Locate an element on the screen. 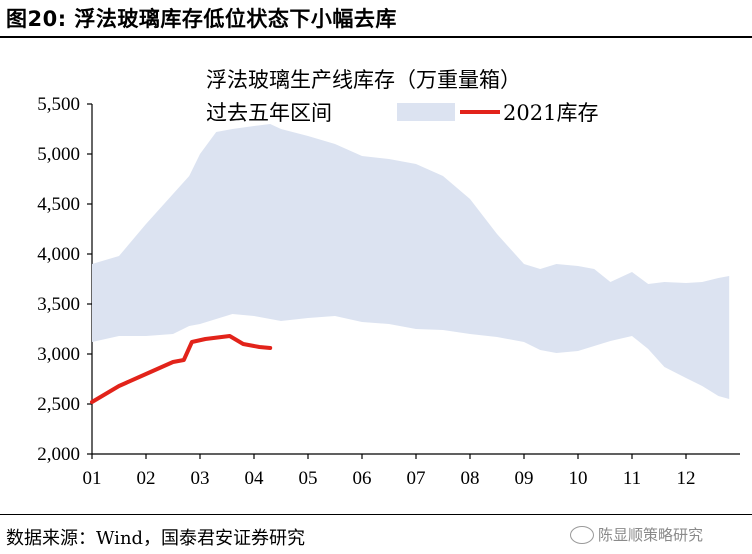 This screenshot has height=554, width=752. y-tick-label: 5,000 is located at coordinates (58, 154).